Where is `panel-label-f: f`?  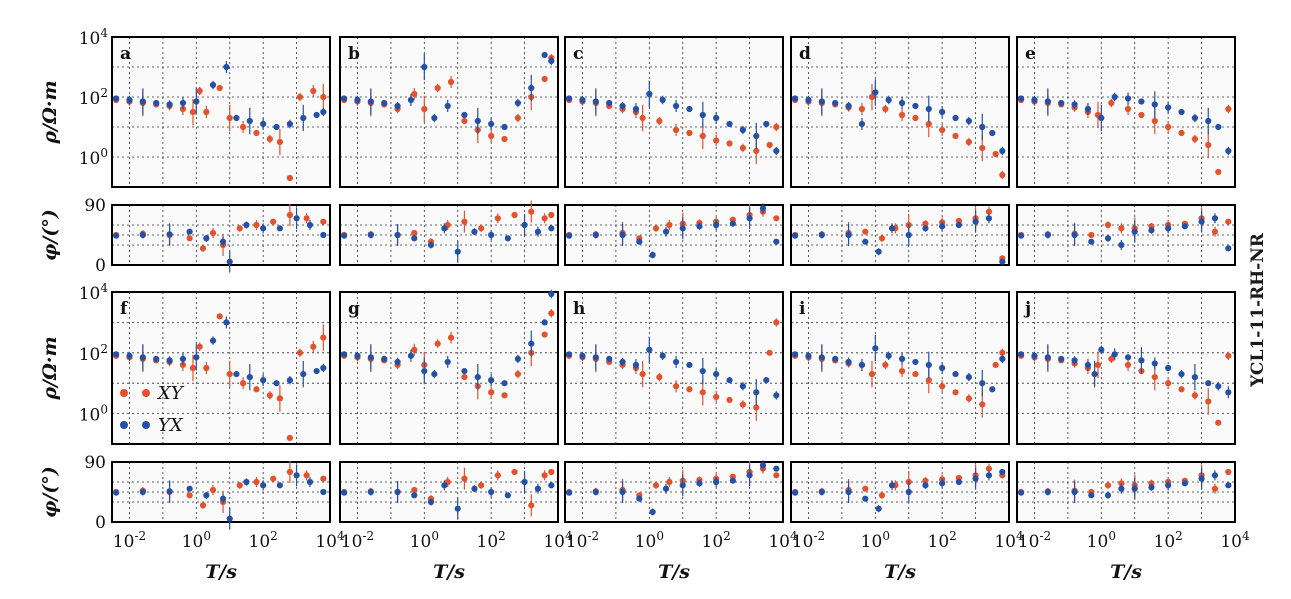 panel-label-f: f is located at coordinates (124, 309).